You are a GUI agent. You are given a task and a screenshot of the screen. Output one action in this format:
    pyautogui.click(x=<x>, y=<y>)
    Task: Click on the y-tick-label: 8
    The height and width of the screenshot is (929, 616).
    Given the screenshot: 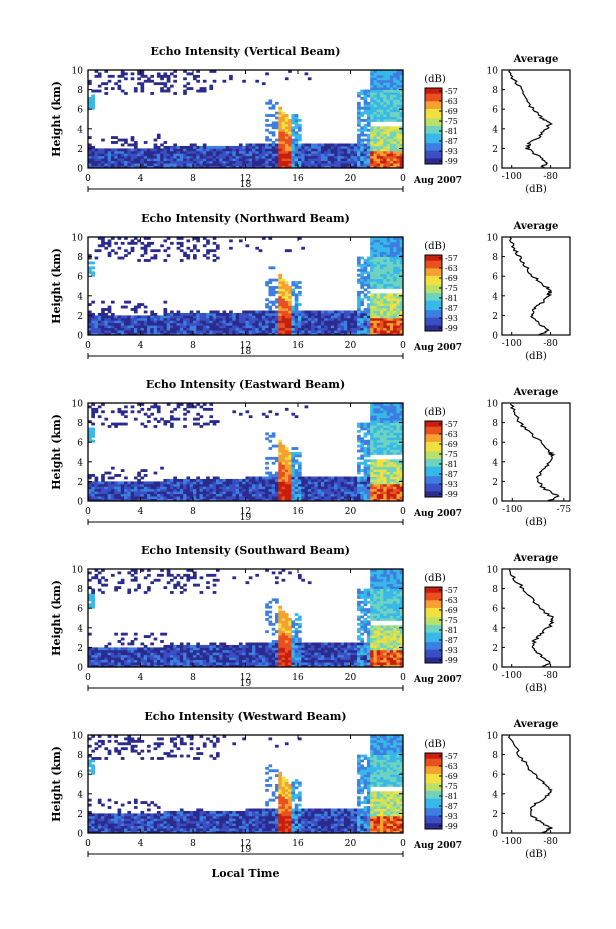 What is the action you would take?
    pyautogui.click(x=80, y=91)
    